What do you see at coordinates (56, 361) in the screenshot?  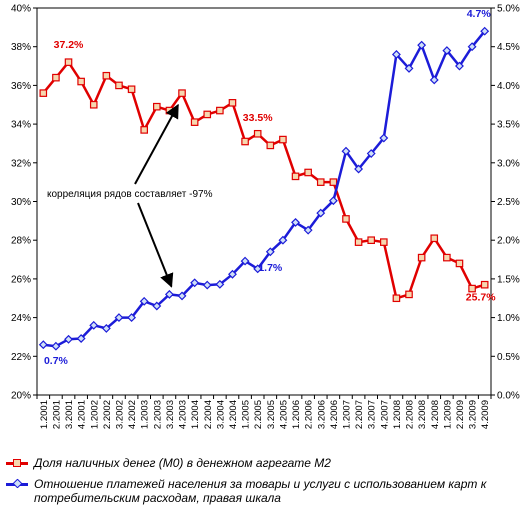 I see `data-label: 0.7%` at bounding box center [56, 361].